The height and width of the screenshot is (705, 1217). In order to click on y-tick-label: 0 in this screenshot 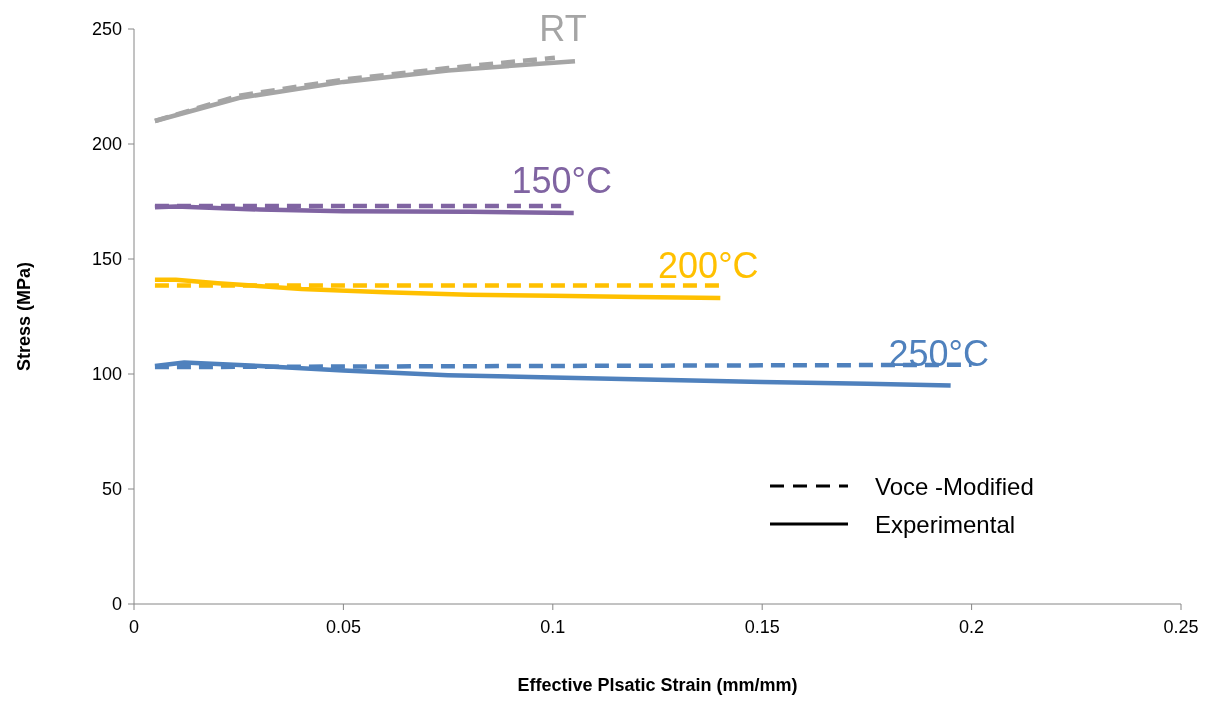, I will do `click(116, 604)`.